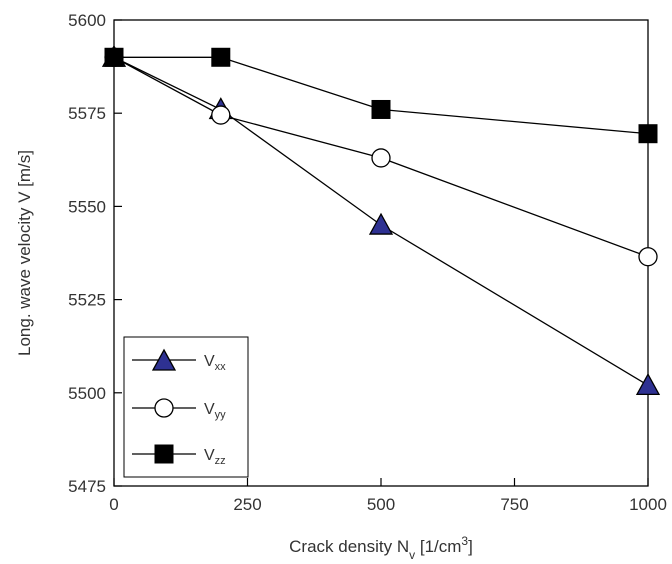 The height and width of the screenshot is (564, 672). I want to click on x-axis-label-sub: v, so click(412, 555).